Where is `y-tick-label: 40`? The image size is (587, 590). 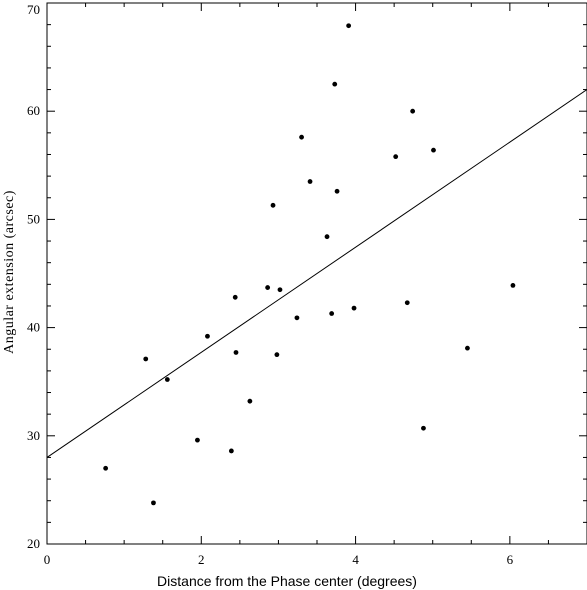 y-tick-label: 40 is located at coordinates (33, 327).